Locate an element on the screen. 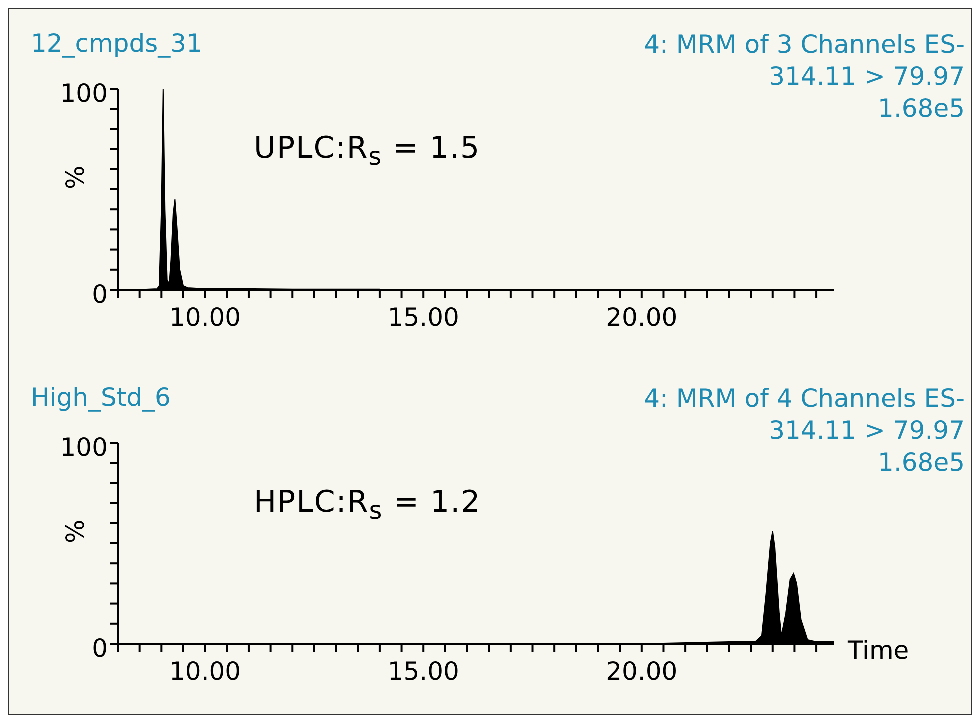 Image resolution: width=980 pixels, height=723 pixels. annotation: UPLC:R$_{s}$ = 1.5 is located at coordinates (367, 151).